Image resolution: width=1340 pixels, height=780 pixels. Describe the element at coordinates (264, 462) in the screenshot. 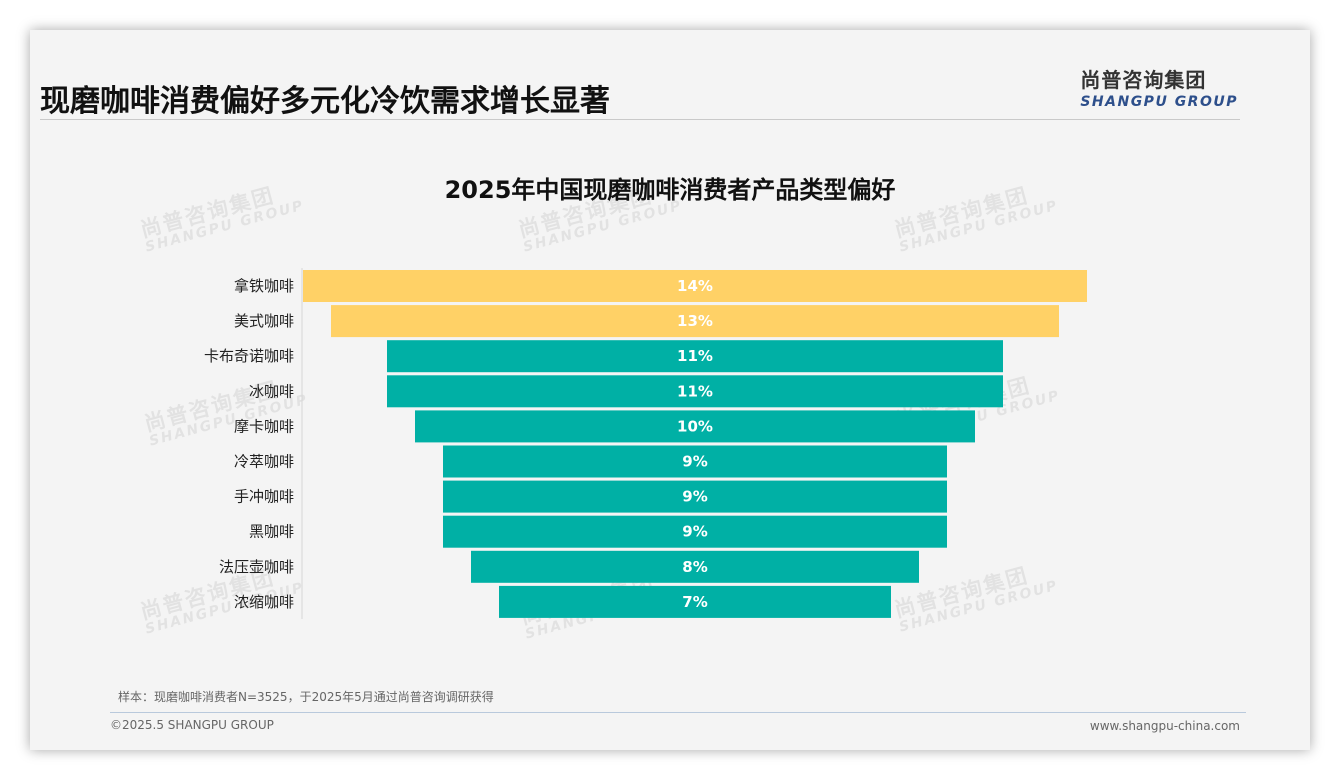

I see `category-label-5: 冷萃咖啡` at that location.